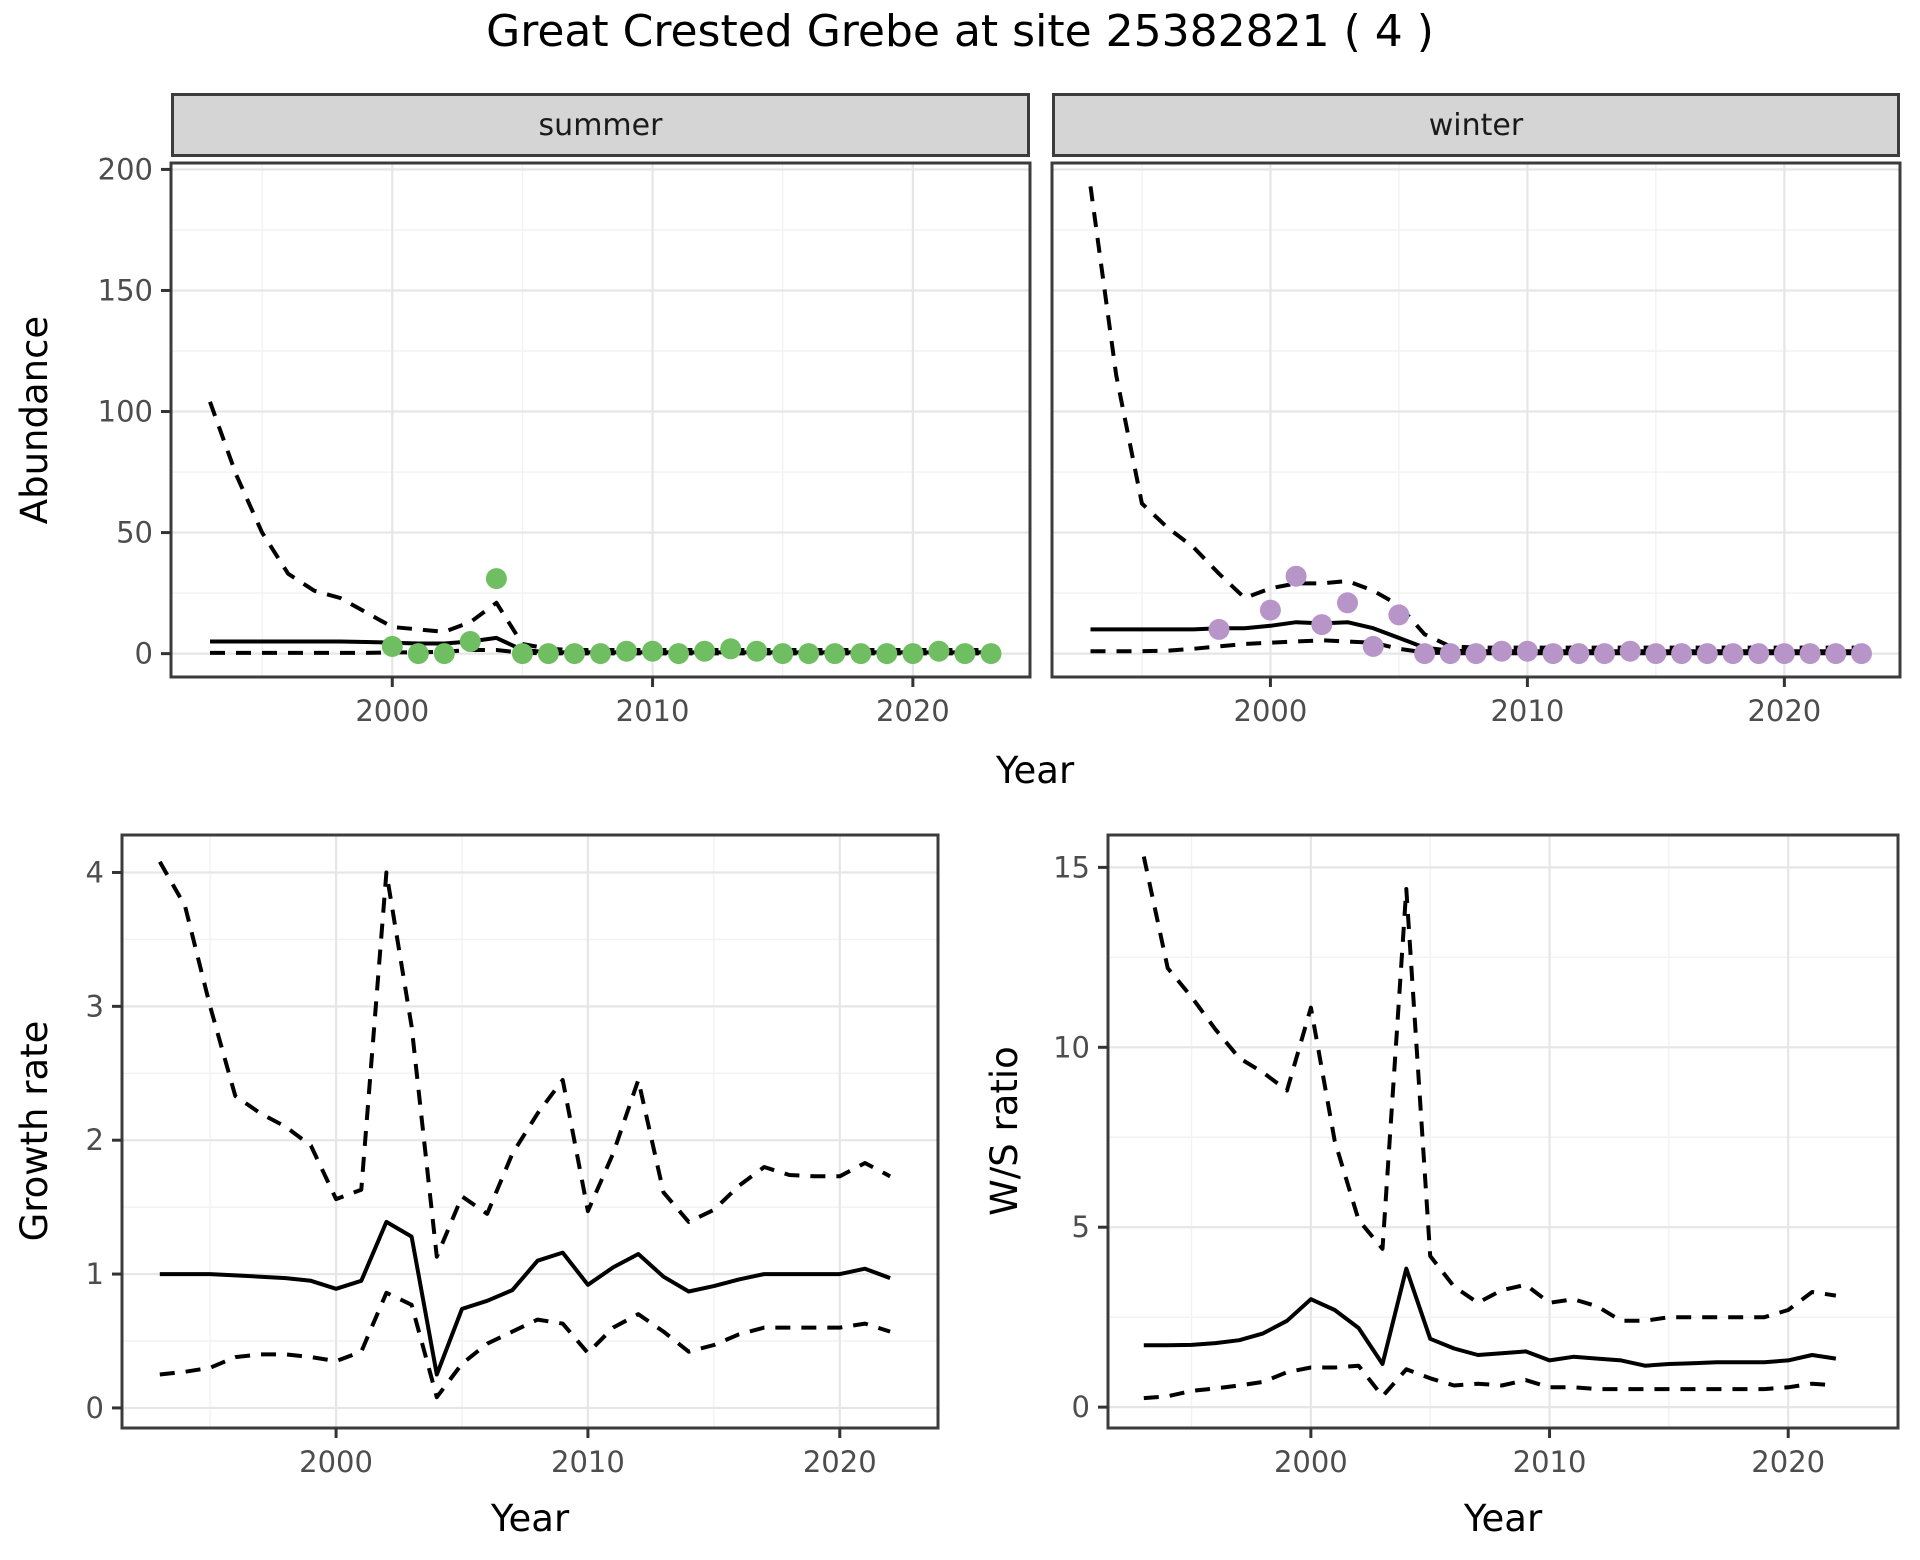 The height and width of the screenshot is (1560, 1920). I want to click on abundance-winter-x-tick-label: 2000, so click(1271, 711).